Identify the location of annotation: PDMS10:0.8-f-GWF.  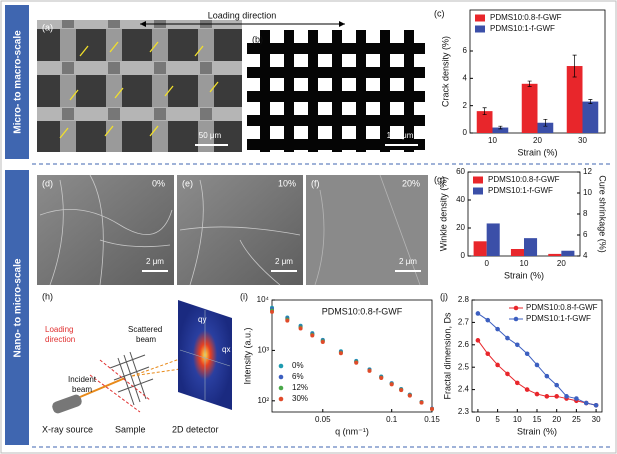
(362, 311).